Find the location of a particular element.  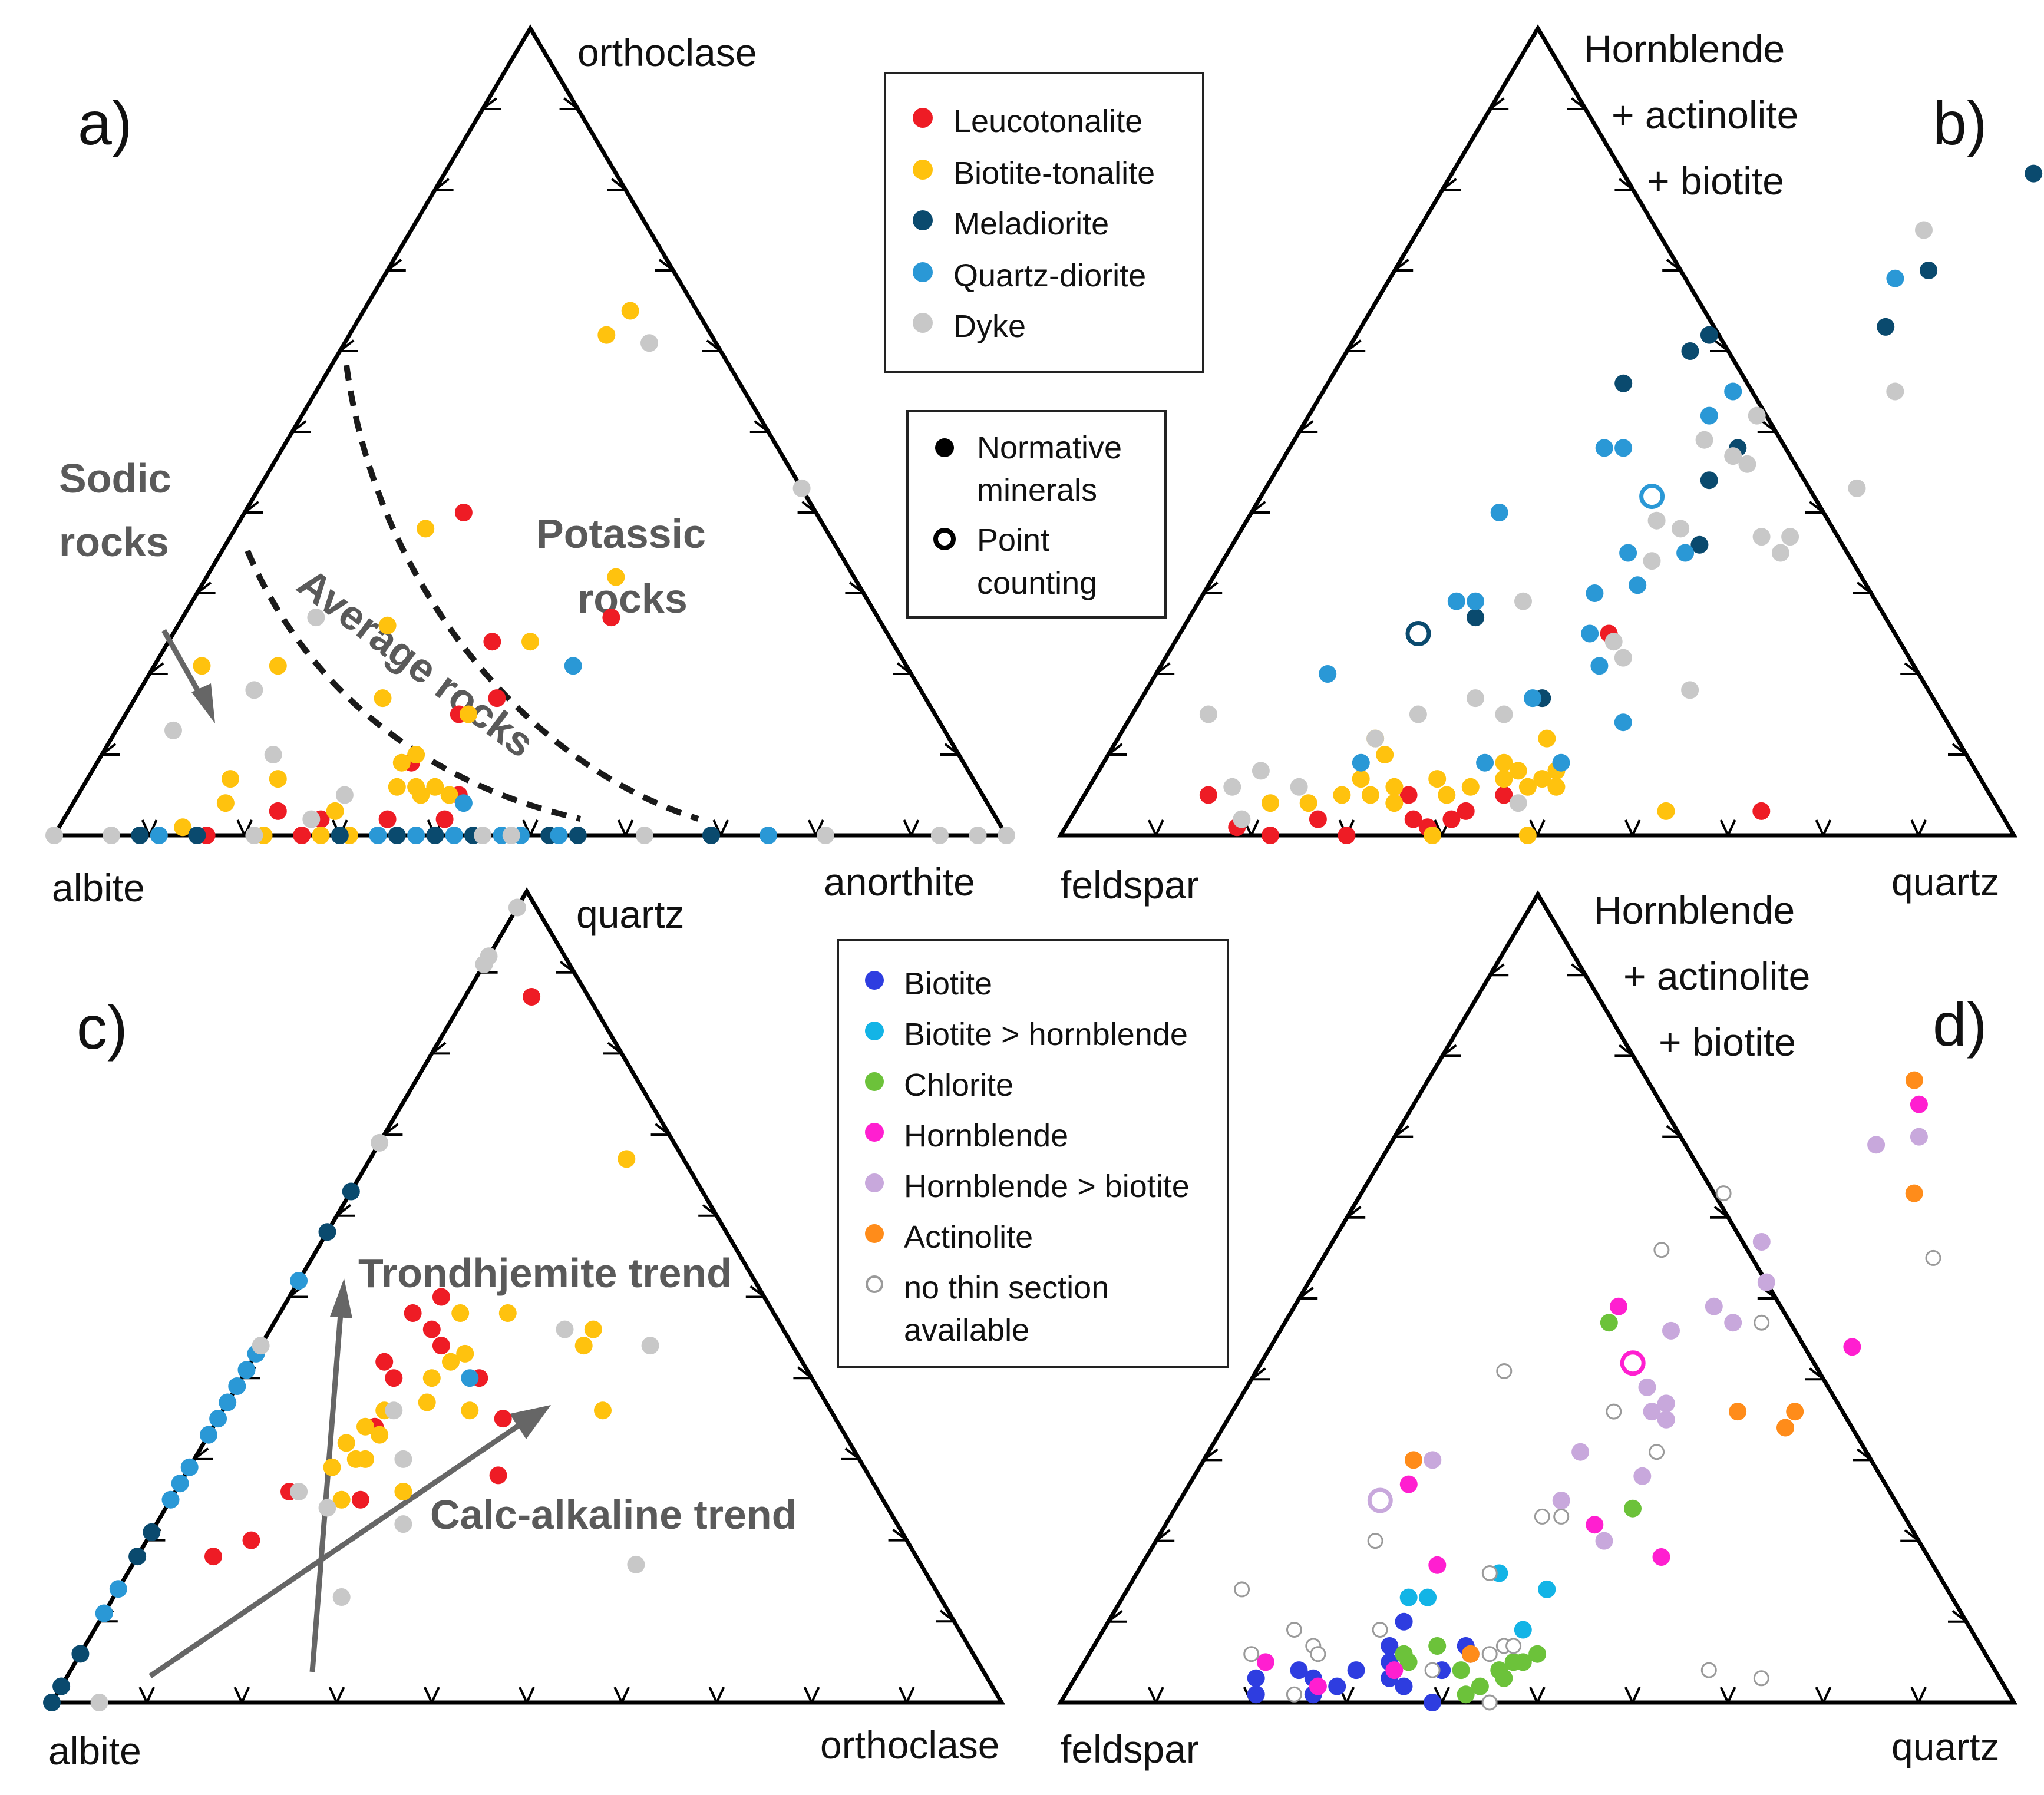

sodic-arrow-shaft is located at coordinates (182, 663).